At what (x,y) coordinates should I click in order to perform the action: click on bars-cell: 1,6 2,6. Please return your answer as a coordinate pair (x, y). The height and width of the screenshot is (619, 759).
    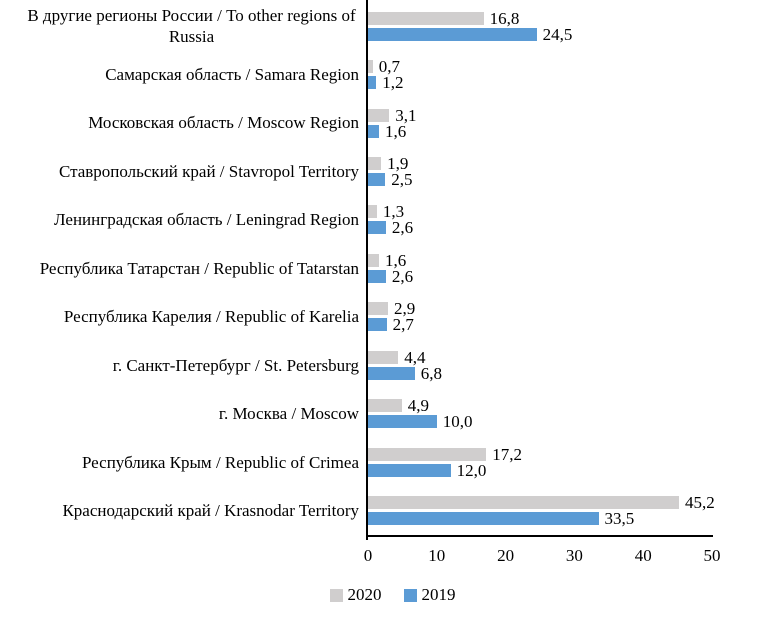
    Looking at the image, I should click on (562, 268).